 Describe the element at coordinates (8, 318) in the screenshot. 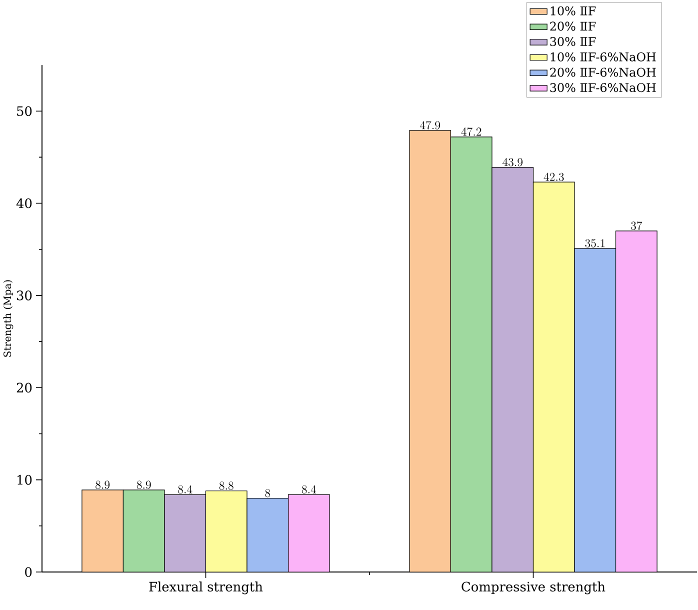

I see `y-axis-title: Strength (Mpa)` at that location.